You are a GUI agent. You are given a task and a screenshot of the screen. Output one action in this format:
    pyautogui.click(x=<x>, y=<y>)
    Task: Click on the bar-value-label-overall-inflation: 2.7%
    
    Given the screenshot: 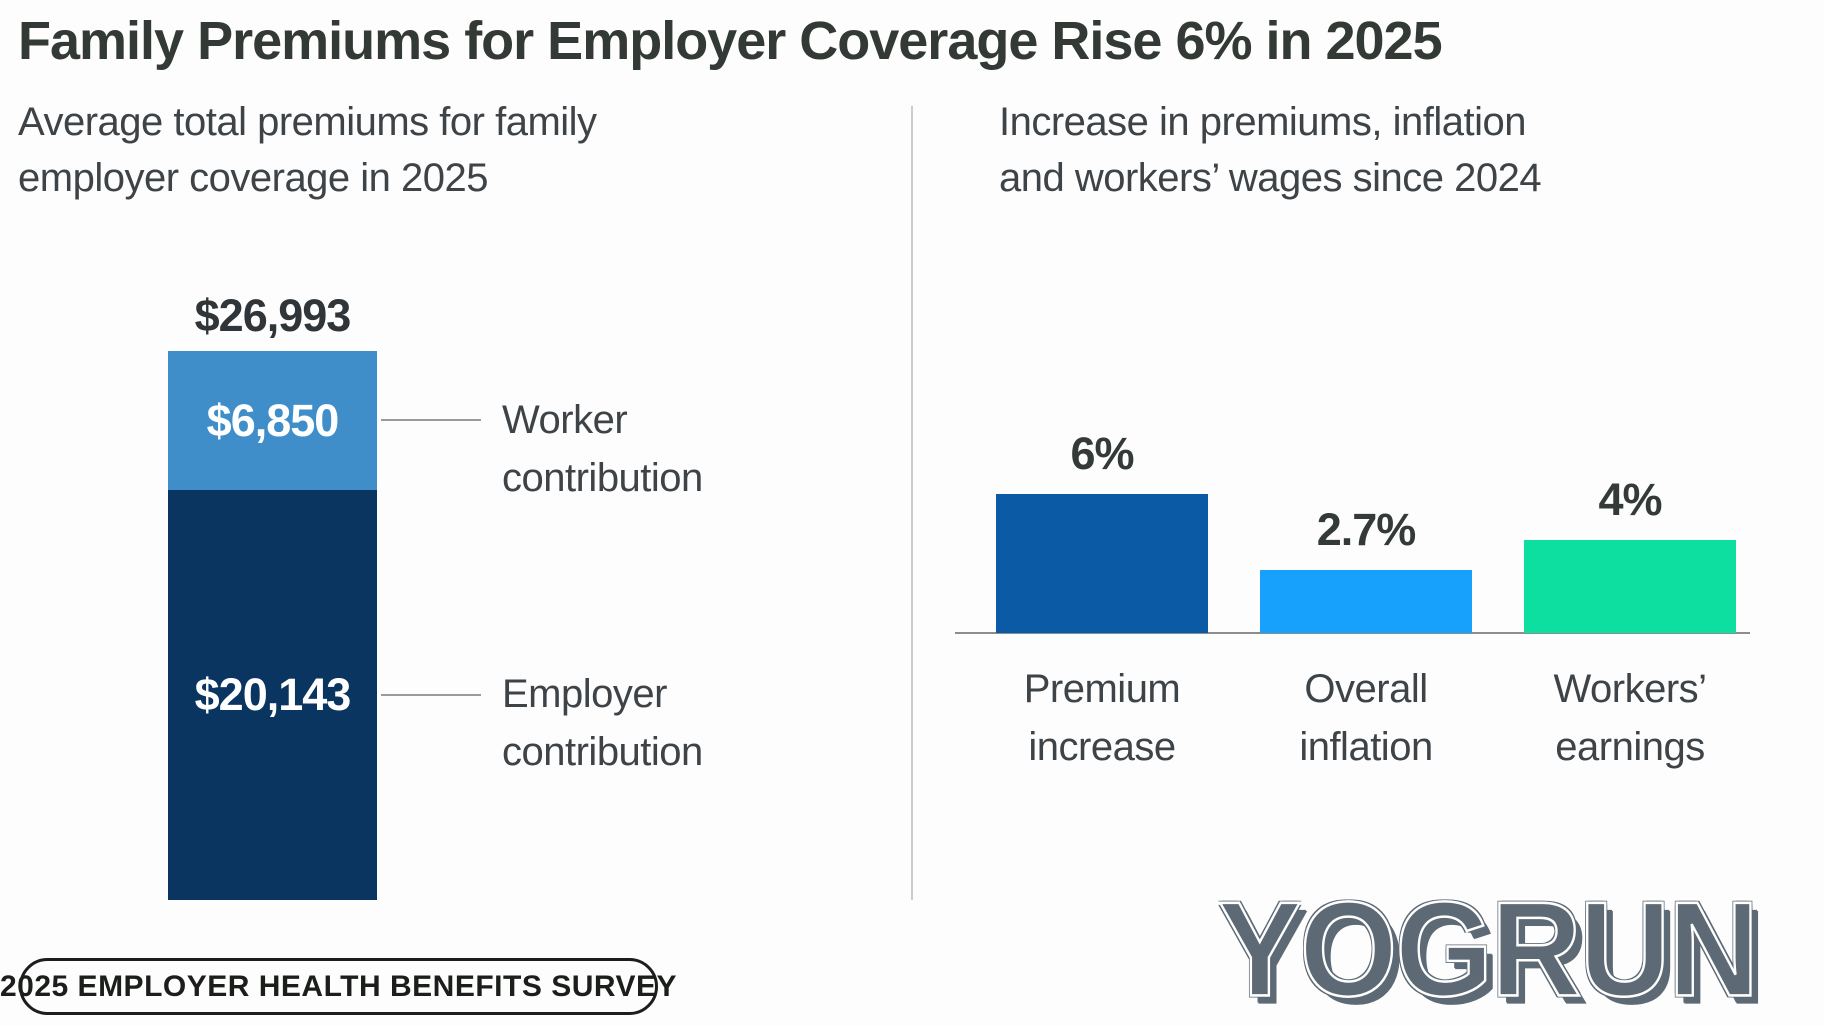 What is the action you would take?
    pyautogui.click(x=1366, y=530)
    